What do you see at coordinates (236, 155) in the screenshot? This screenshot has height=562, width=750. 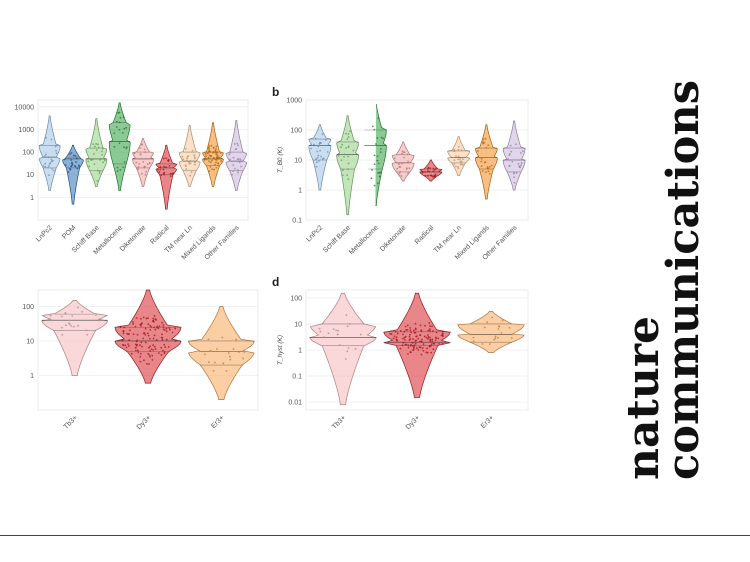 I see `violin-other-families` at bounding box center [236, 155].